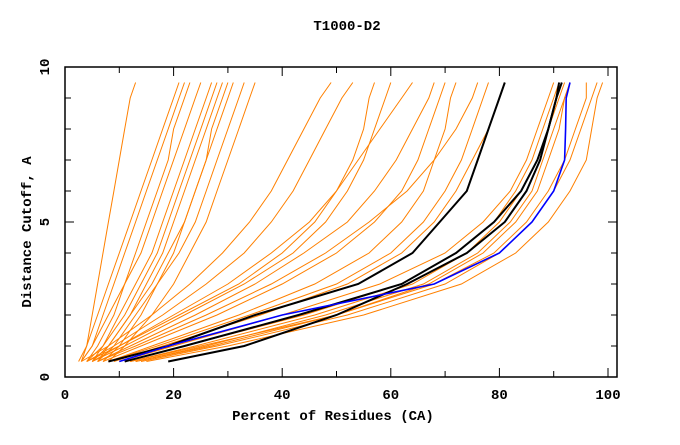  What do you see at coordinates (46, 67) in the screenshot?
I see `y-tick-label: 10` at bounding box center [46, 67].